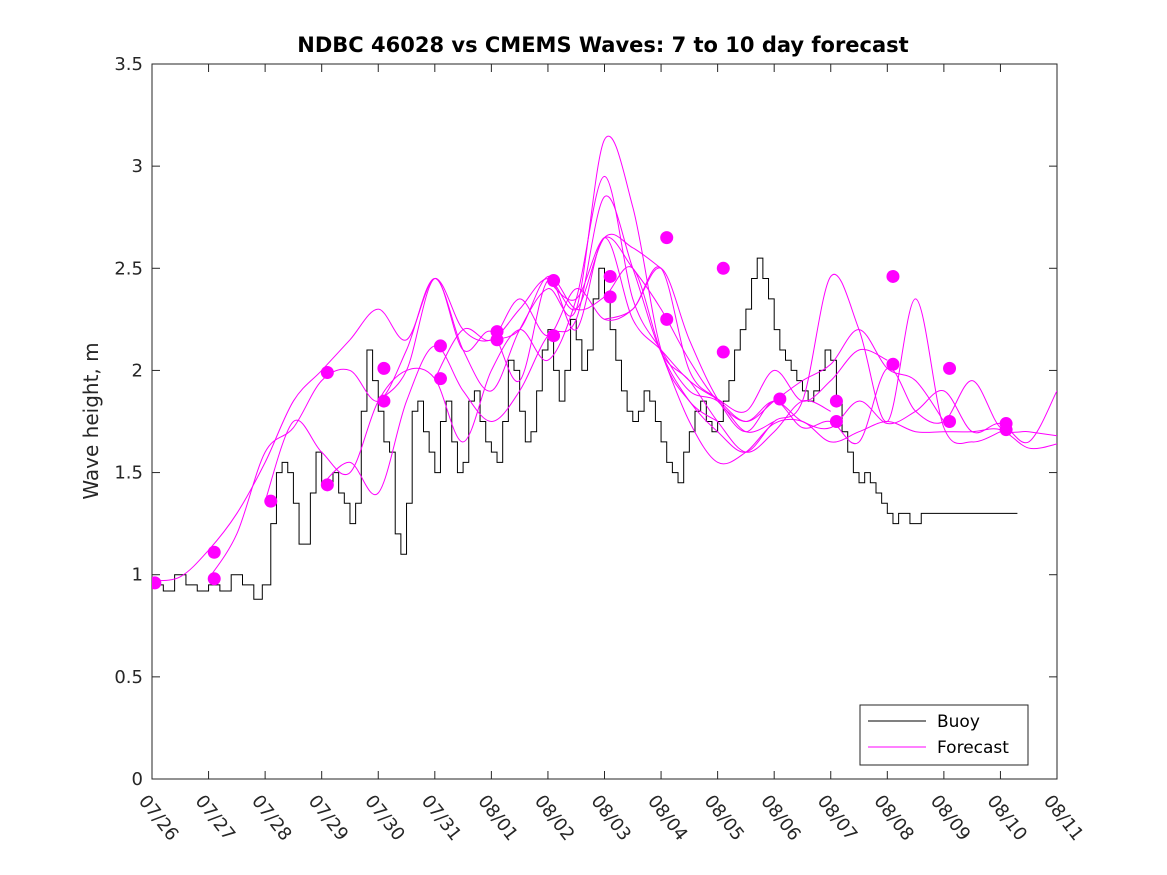 The image size is (1167, 875). Describe the element at coordinates (137, 575) in the screenshot. I see `y-tick-label: 1` at that location.